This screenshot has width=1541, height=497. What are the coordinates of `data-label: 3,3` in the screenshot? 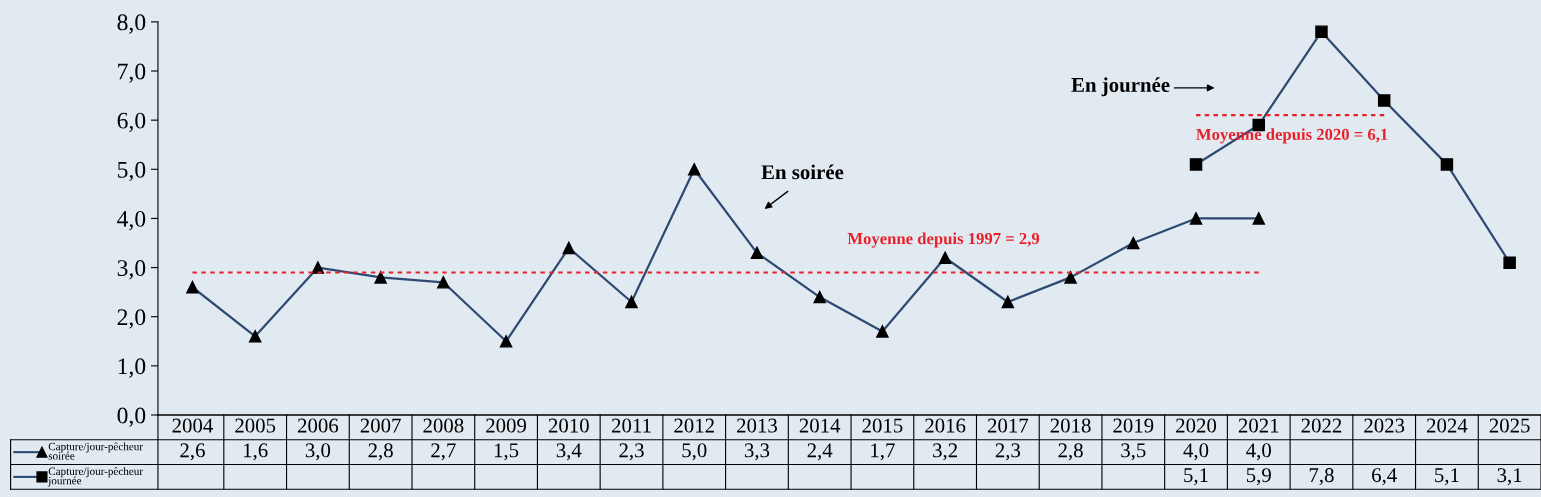 It's located at (757, 452).